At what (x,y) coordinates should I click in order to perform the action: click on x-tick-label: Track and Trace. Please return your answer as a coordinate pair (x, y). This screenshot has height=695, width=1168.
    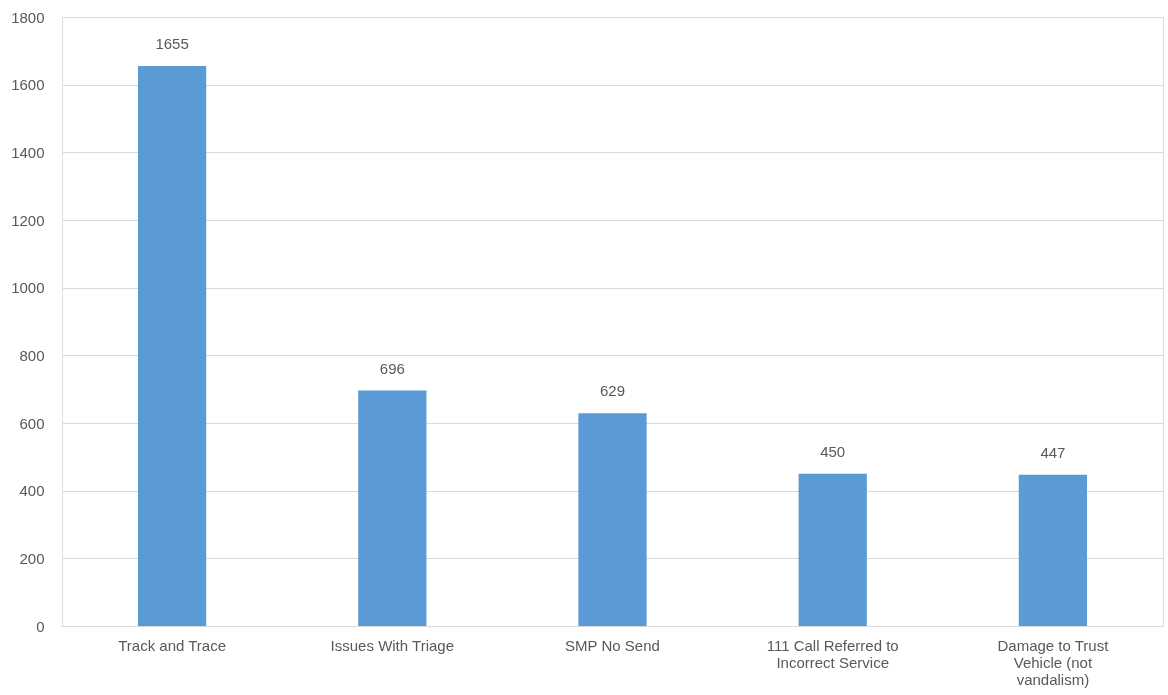
    Looking at the image, I should click on (172, 645).